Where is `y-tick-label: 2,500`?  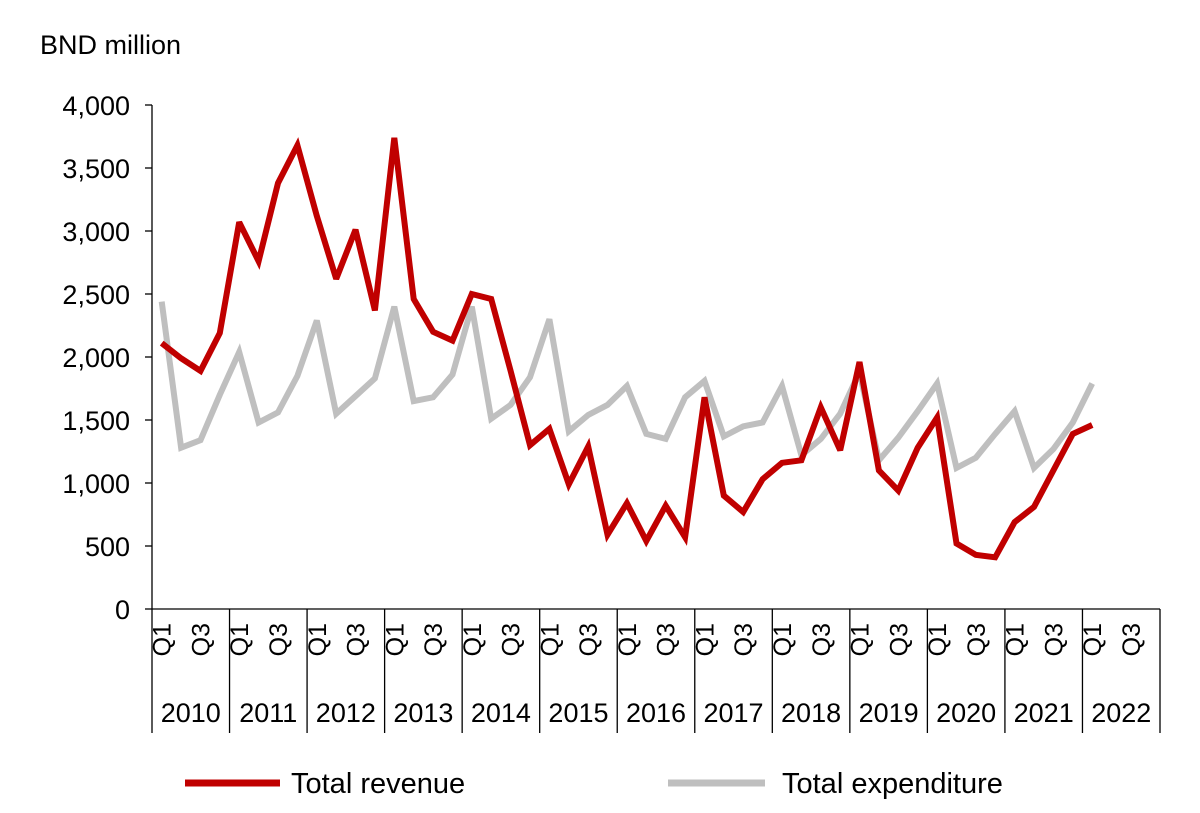
y-tick-label: 2,500 is located at coordinates (96, 295).